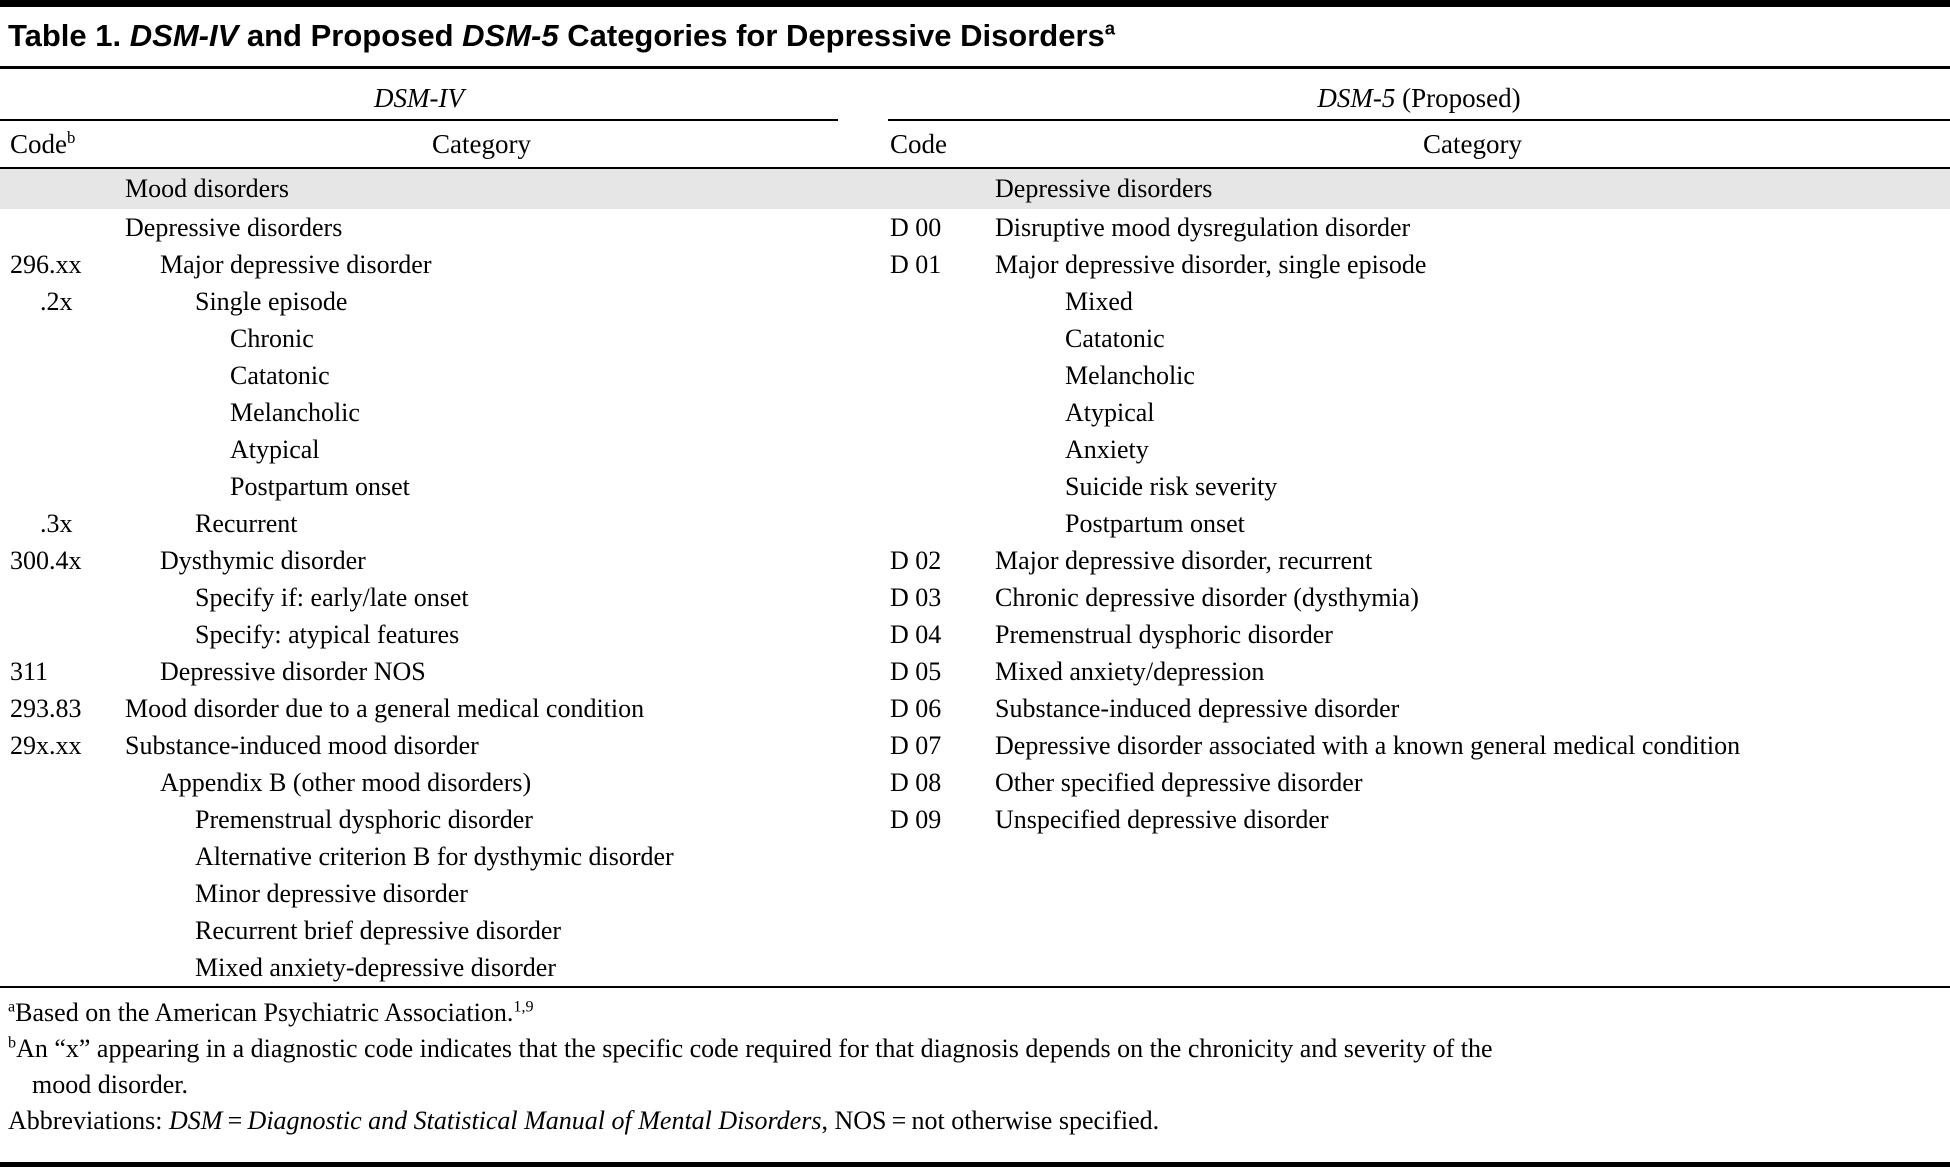 The height and width of the screenshot is (1167, 1950). What do you see at coordinates (479, 188) in the screenshot?
I see `left-category-cell: Mood disorders` at bounding box center [479, 188].